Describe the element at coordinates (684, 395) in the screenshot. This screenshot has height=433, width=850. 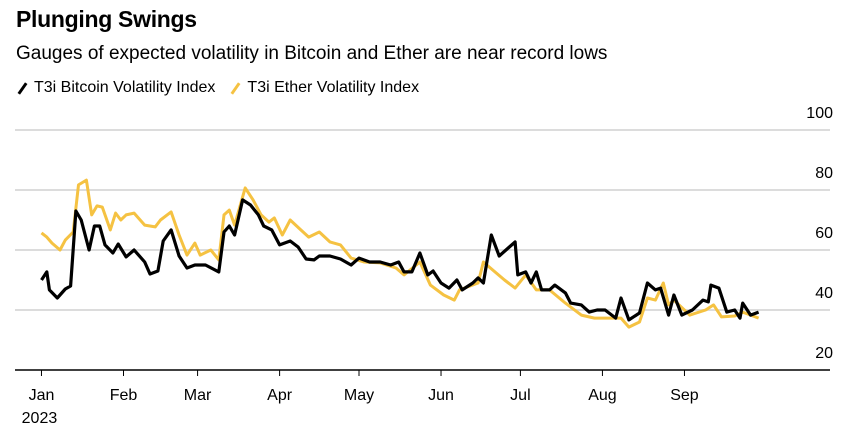
I see `x-tick-label: Sep` at that location.